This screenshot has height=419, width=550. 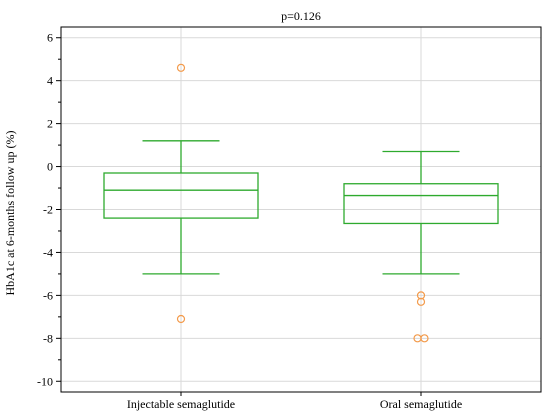 What do you see at coordinates (45, 381) in the screenshot?
I see `y-tick-label: -10` at bounding box center [45, 381].